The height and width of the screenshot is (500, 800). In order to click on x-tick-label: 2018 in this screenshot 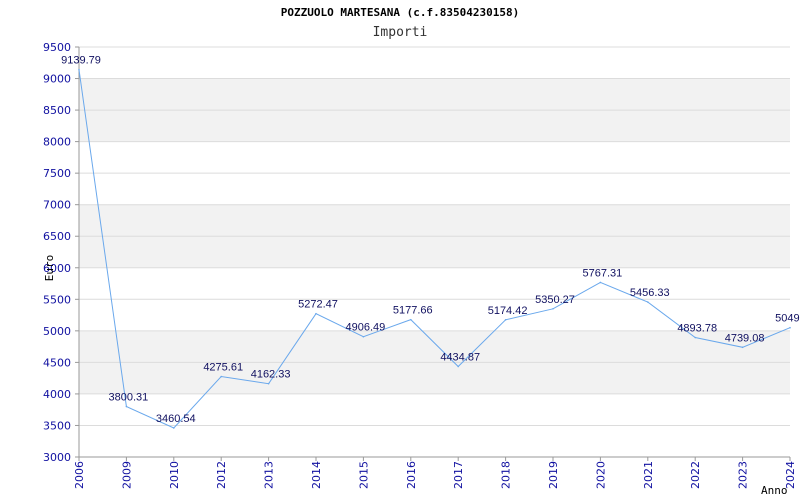, I will do `click(506, 475)`.